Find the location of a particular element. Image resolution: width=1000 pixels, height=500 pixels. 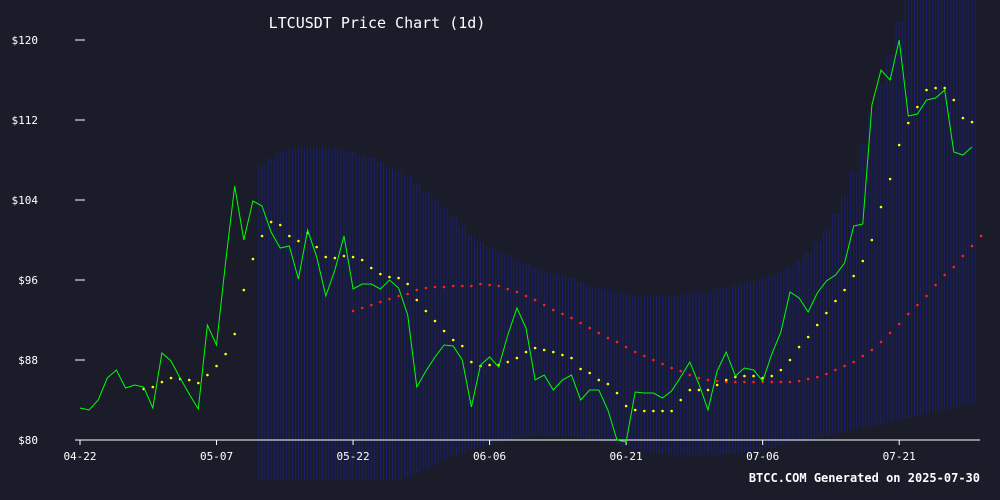

x-tick-label: 07-21 is located at coordinates (899, 456).